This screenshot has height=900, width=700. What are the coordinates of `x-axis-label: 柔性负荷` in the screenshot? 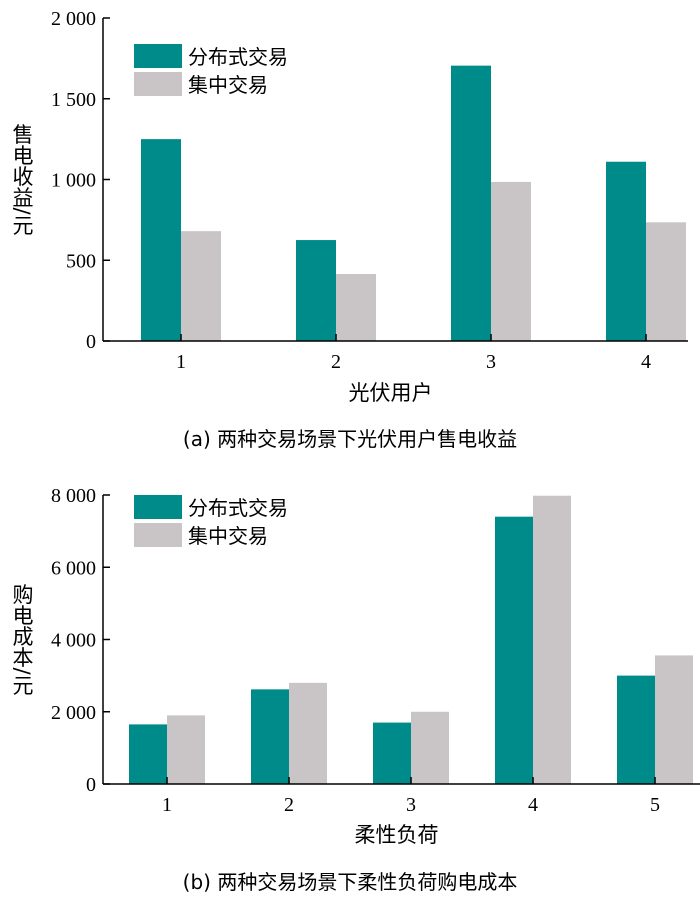 It's located at (397, 835).